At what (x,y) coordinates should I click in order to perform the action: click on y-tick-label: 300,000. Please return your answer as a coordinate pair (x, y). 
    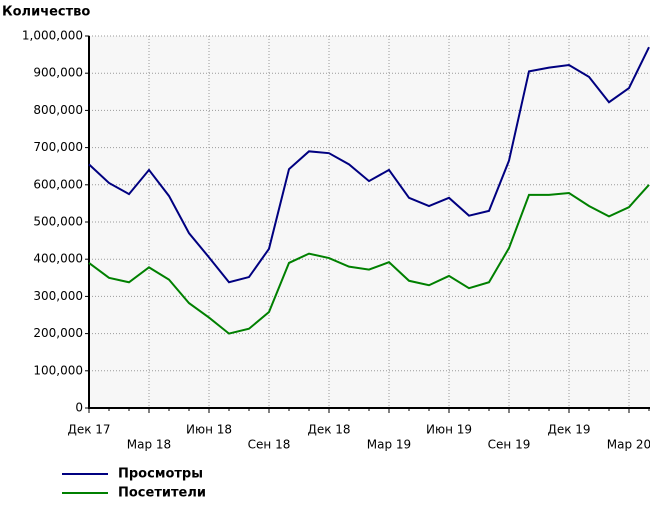
    Looking at the image, I should click on (58, 296).